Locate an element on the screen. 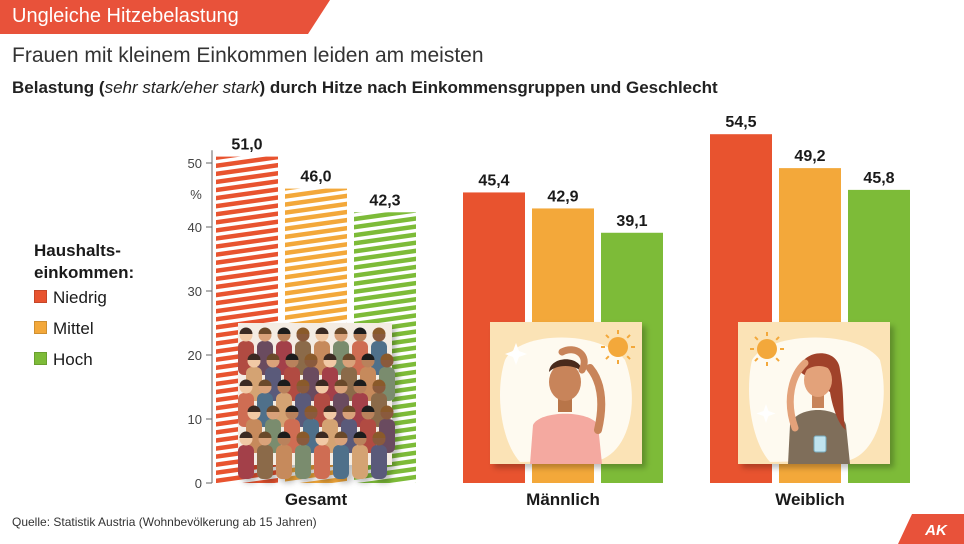 This screenshot has width=964, height=544. legend-item-mittel: Mittel is located at coordinates (64, 329).